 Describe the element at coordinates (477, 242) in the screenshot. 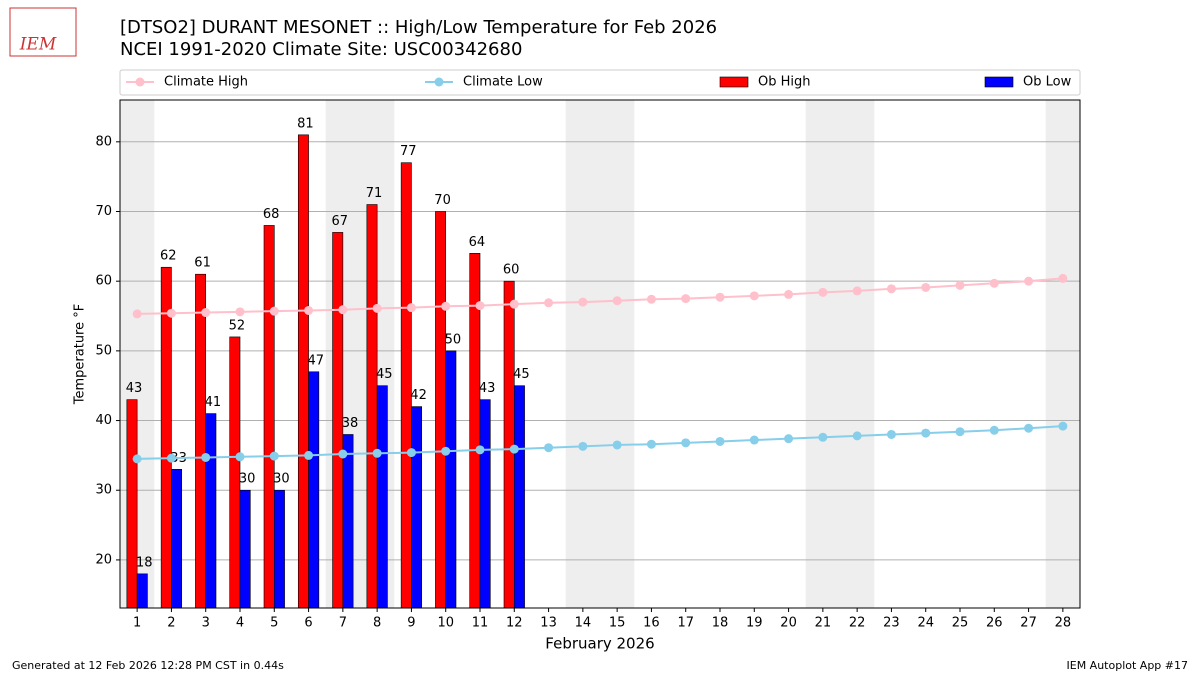

I see `value-label: 64` at that location.